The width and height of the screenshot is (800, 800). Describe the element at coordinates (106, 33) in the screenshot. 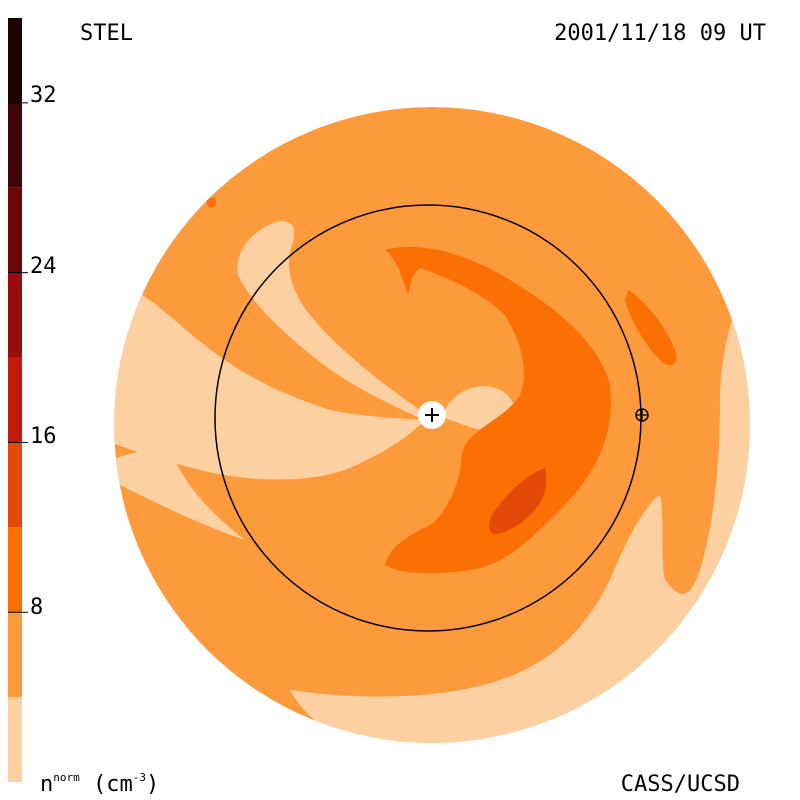

I see `model-label: STEL` at that location.